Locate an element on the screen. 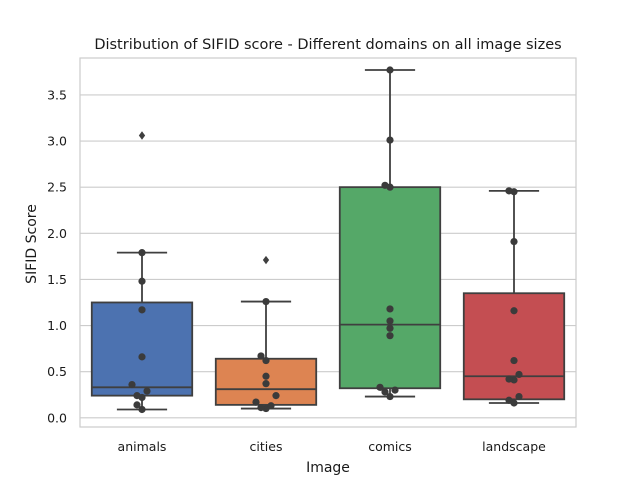 The image size is (640, 480). y-tick-label: 0.0 is located at coordinates (57, 417).